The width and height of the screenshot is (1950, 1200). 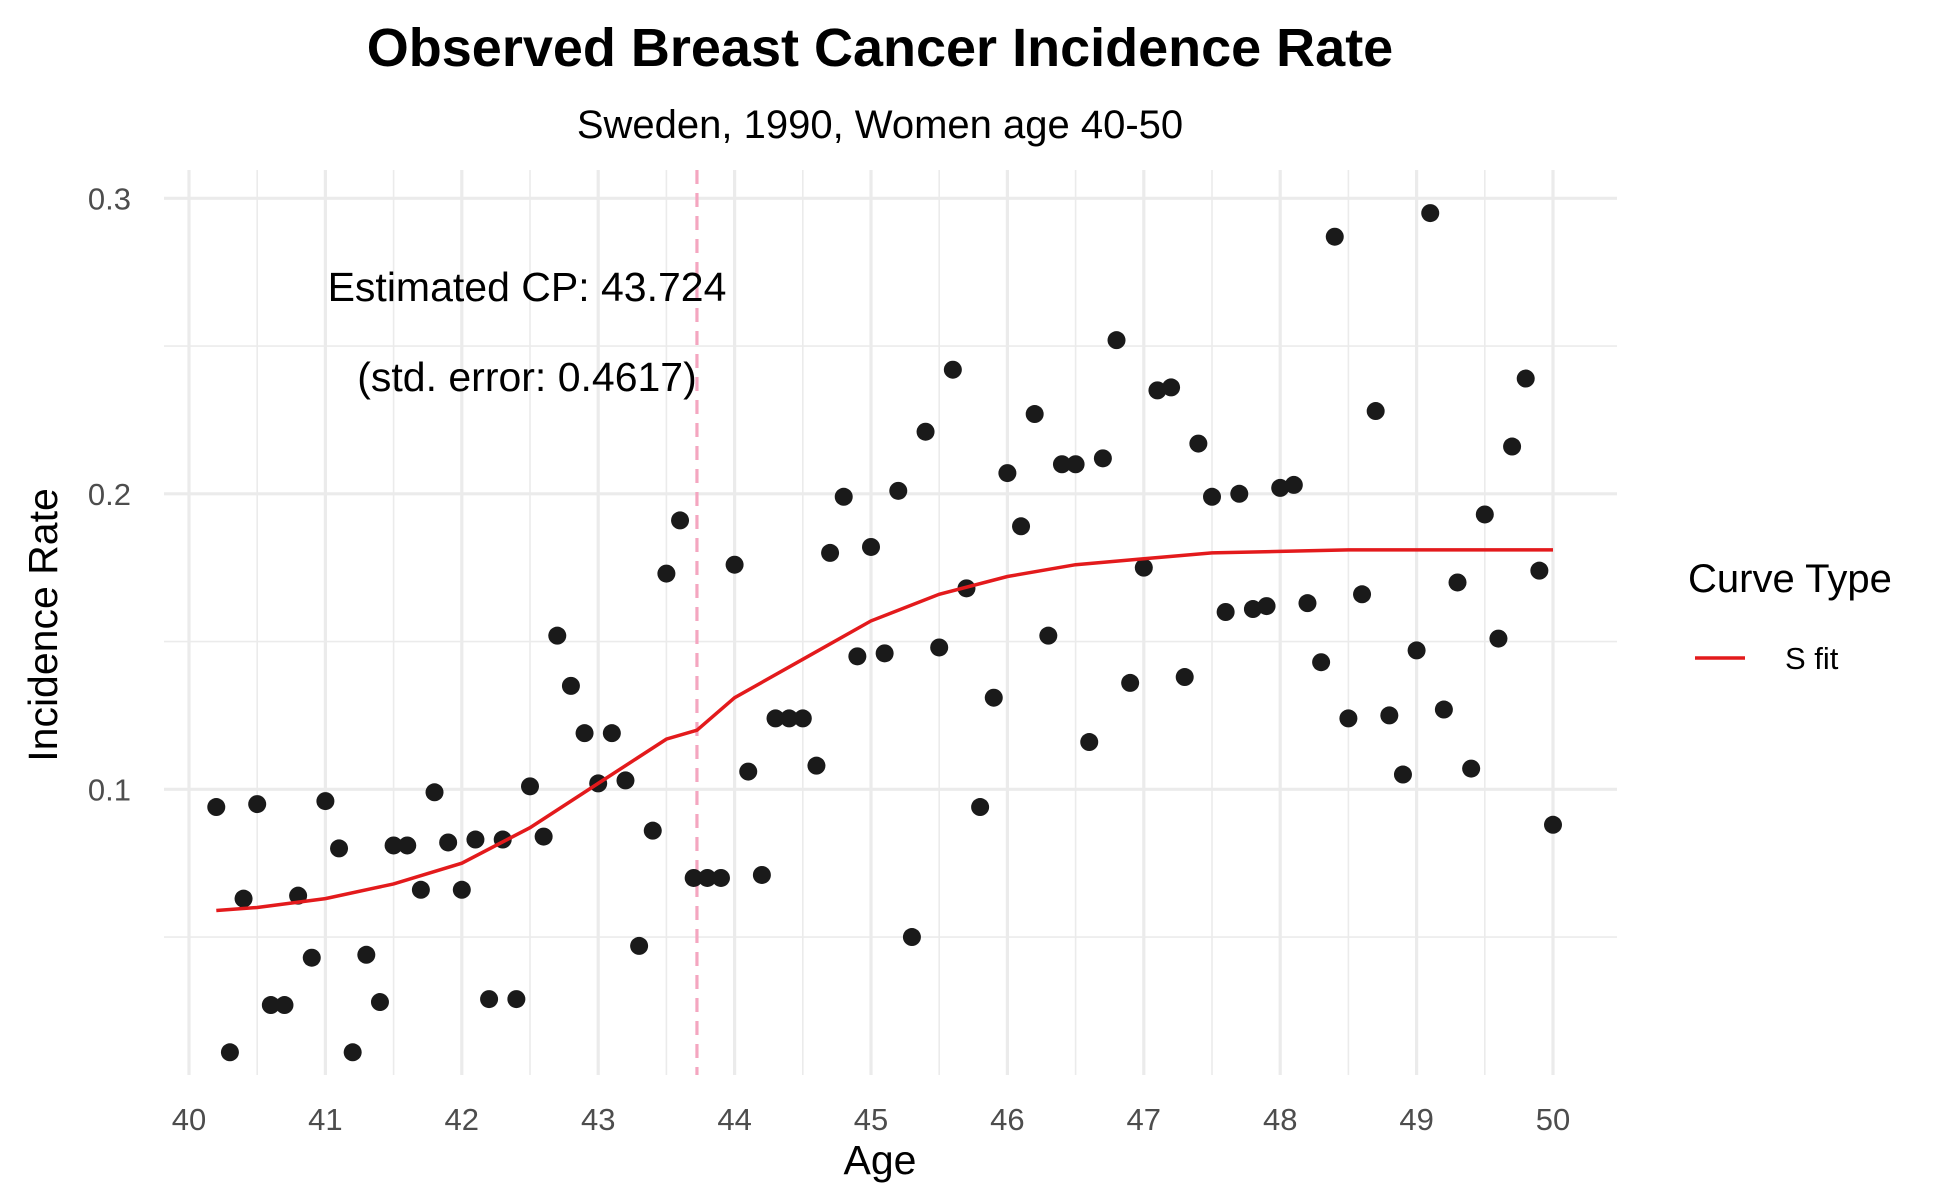 I want to click on x-tick-label: 41, so click(x=325, y=1119).